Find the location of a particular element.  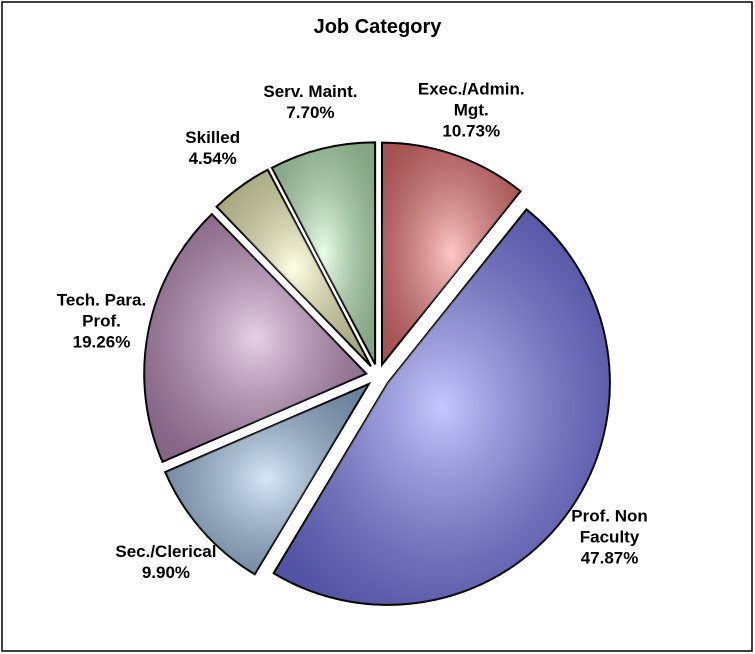

chart-title: Job Category is located at coordinates (377, 27).